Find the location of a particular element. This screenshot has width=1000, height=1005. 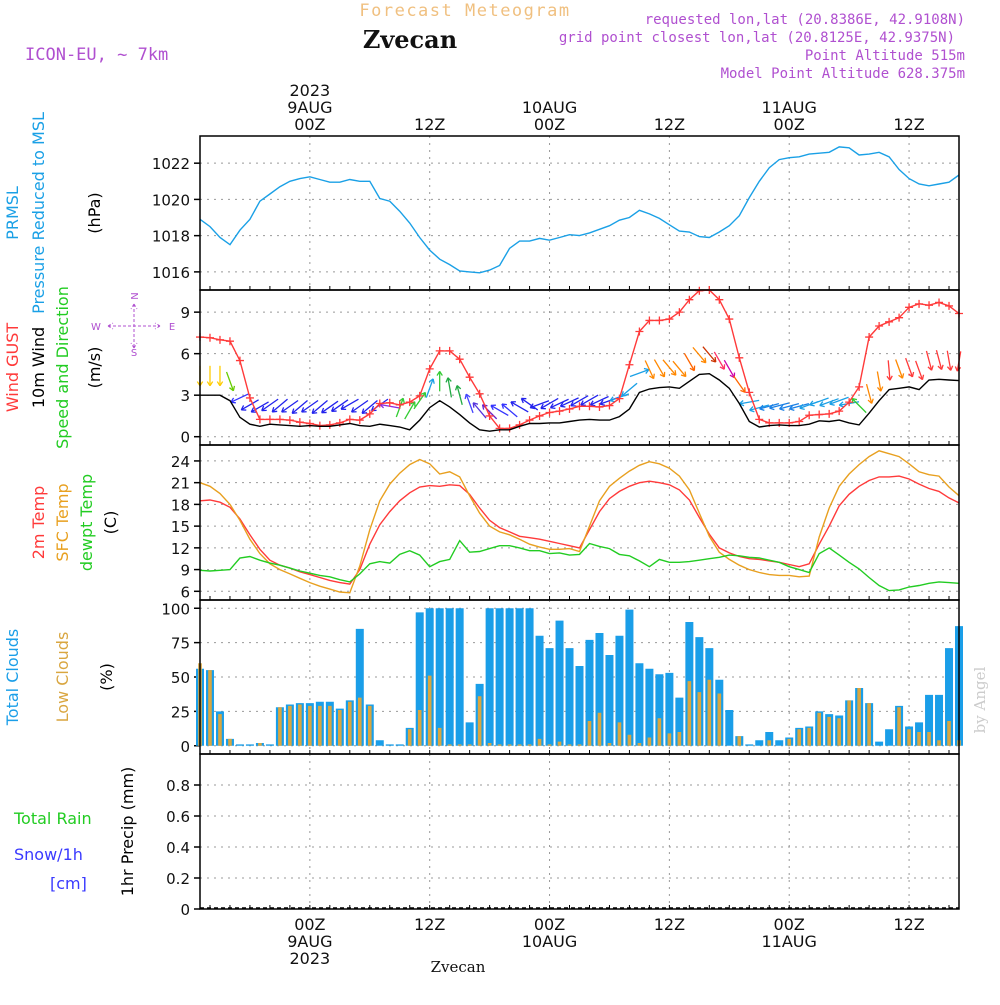

y-tick-label: 18 is located at coordinates (180, 505).